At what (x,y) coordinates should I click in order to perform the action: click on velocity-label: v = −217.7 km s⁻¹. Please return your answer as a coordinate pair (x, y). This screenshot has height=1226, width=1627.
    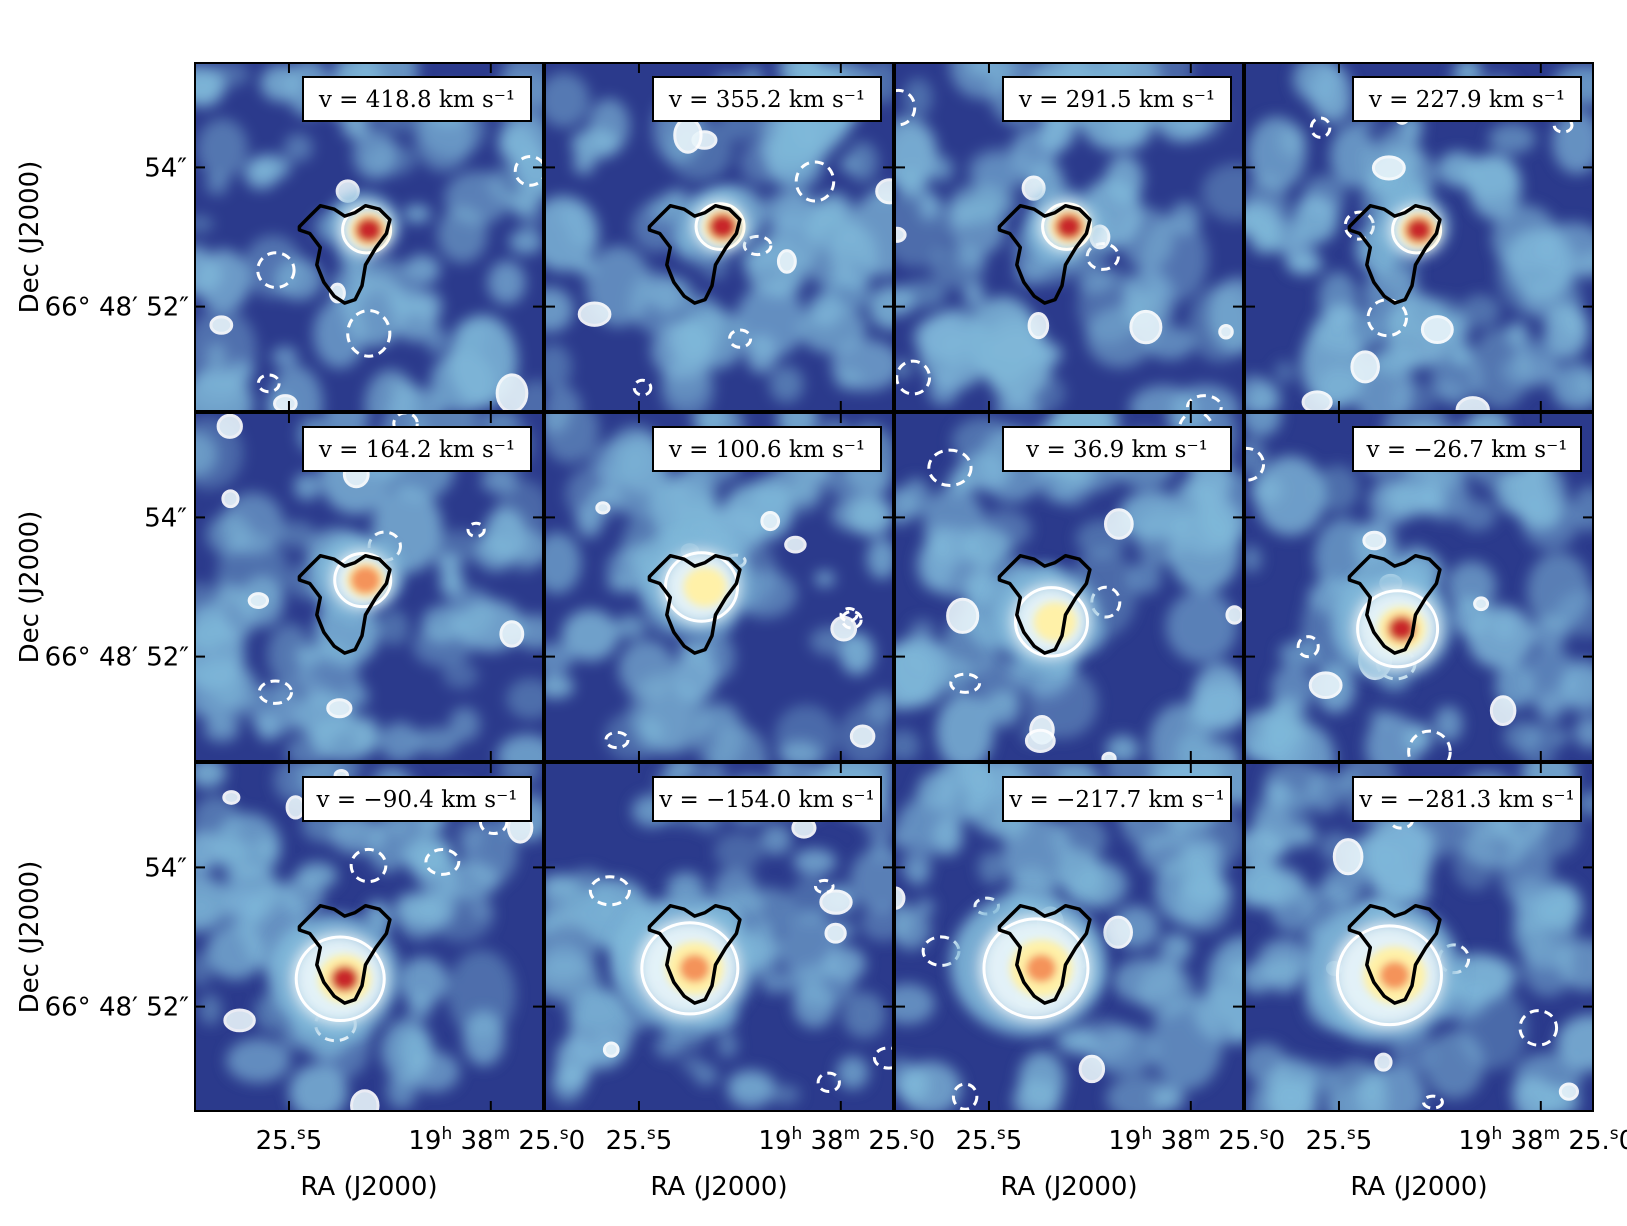
    Looking at the image, I should click on (1116, 800).